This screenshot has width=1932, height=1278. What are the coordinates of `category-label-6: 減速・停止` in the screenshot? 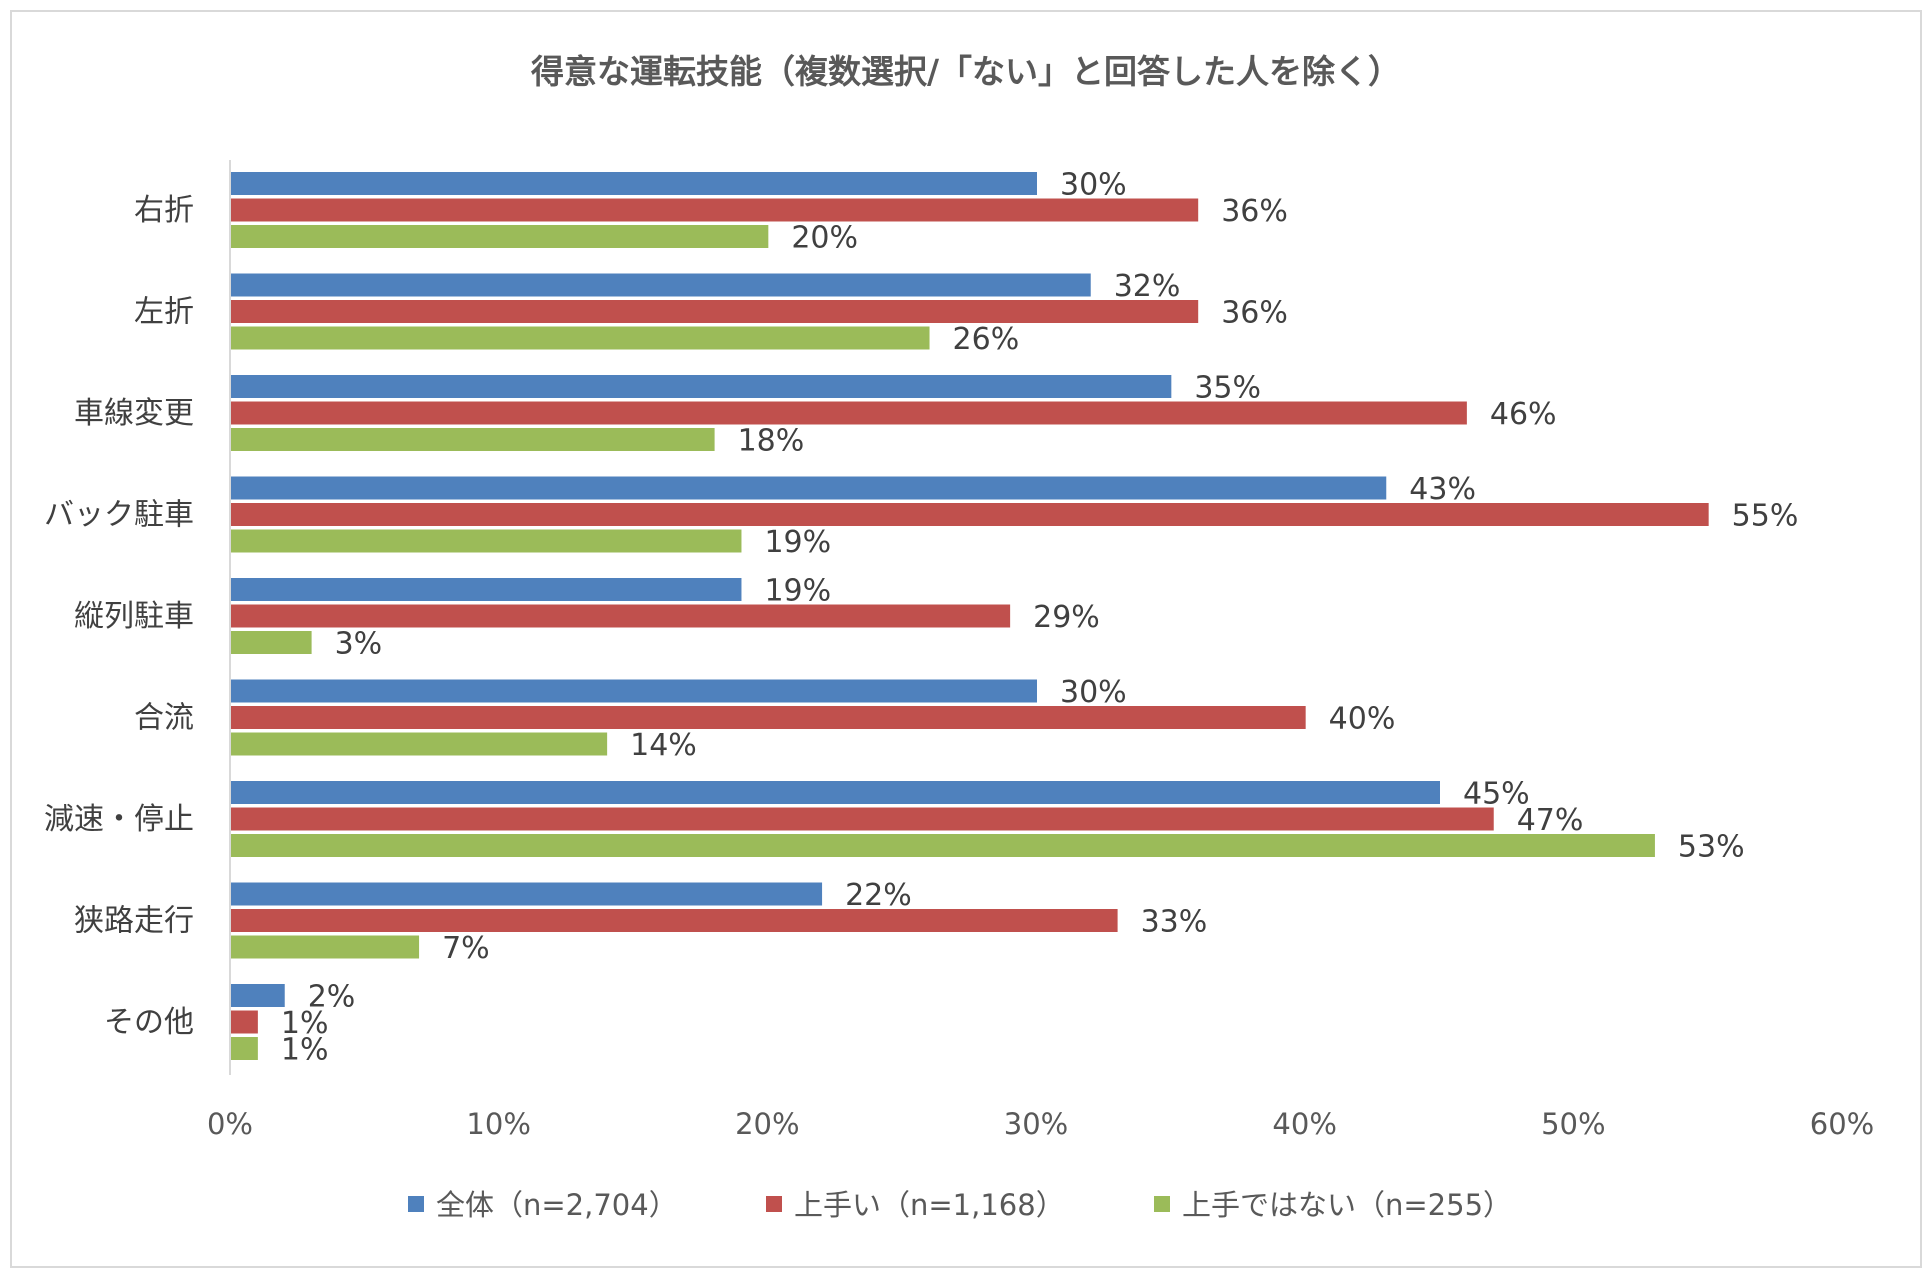 It's located at (119, 819).